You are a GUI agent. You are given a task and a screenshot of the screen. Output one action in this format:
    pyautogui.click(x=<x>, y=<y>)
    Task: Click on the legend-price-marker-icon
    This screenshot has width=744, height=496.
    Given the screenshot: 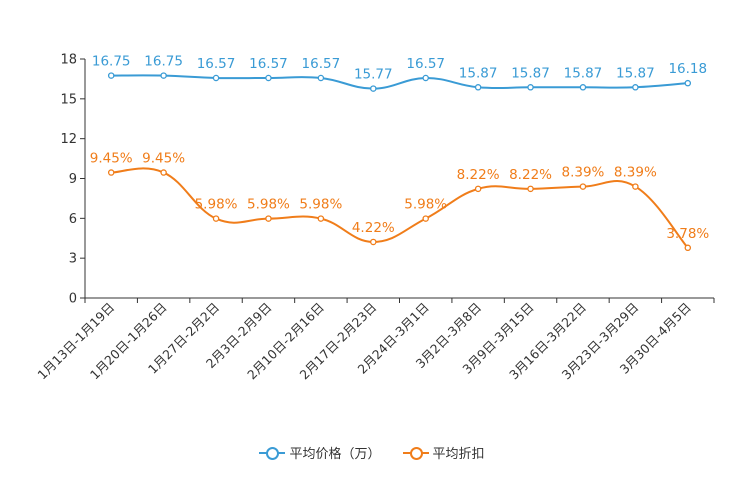 What is the action you would take?
    pyautogui.click(x=272, y=453)
    